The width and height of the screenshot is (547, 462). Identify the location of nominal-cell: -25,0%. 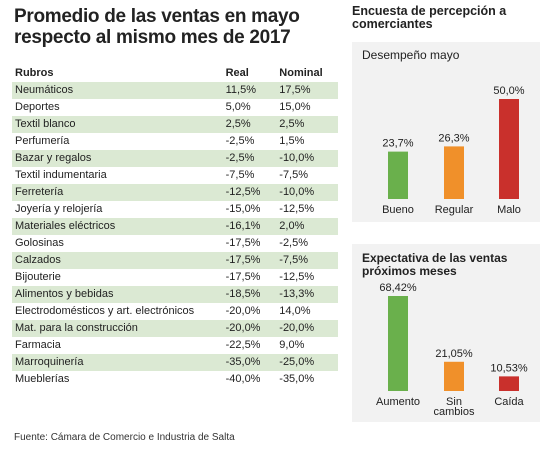
(307, 362).